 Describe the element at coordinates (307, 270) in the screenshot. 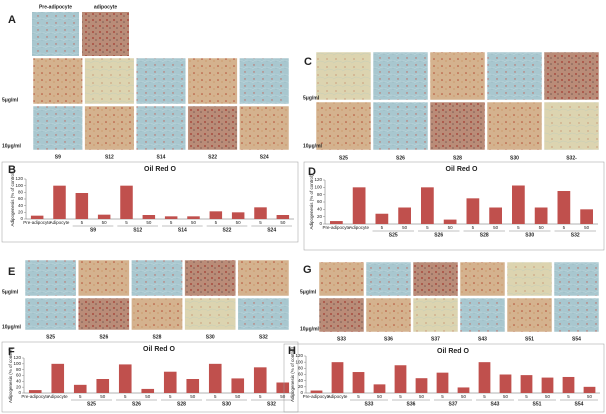

I see `panel-letter: G` at that location.